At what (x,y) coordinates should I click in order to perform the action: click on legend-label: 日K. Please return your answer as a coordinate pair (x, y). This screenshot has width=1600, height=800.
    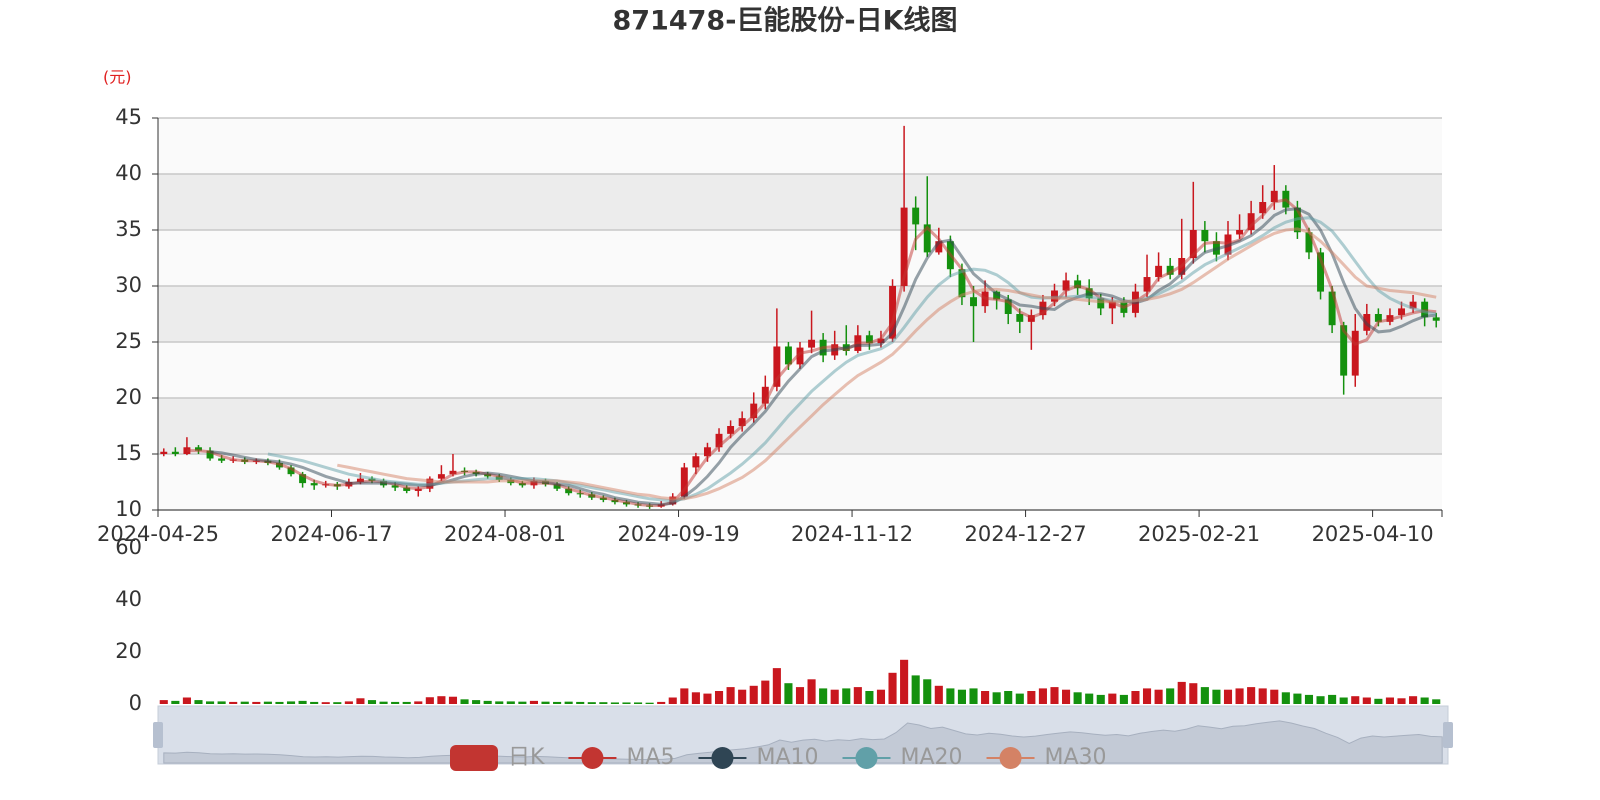
    Looking at the image, I should click on (526, 757).